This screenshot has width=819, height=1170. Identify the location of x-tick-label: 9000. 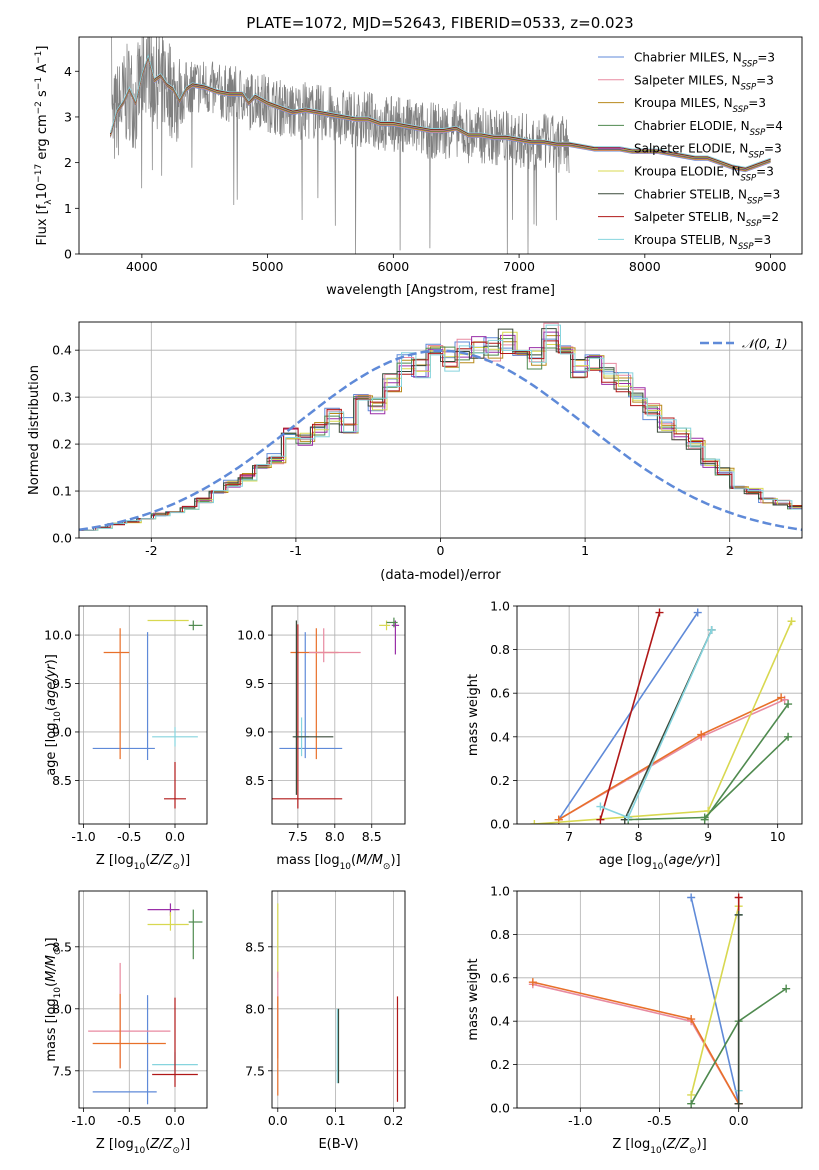
(771, 266).